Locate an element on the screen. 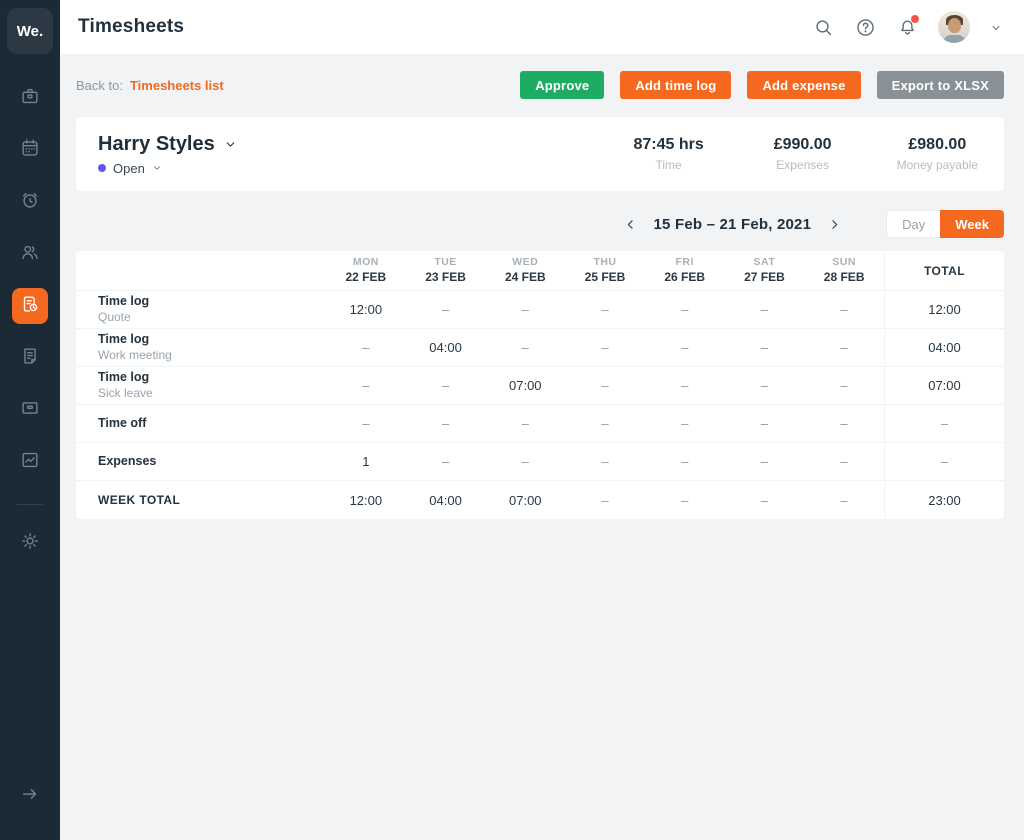 Image resolution: width=1024 pixels, height=840 pixels. breadcrumb-back-label: Back to: is located at coordinates (99, 85).